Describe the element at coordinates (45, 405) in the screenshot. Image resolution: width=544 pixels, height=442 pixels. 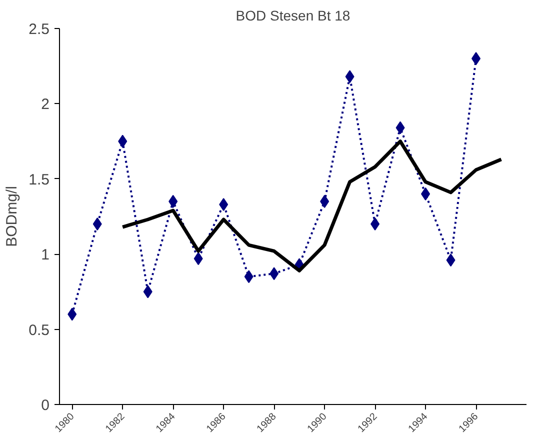
I see `y-tick-label: 0` at that location.